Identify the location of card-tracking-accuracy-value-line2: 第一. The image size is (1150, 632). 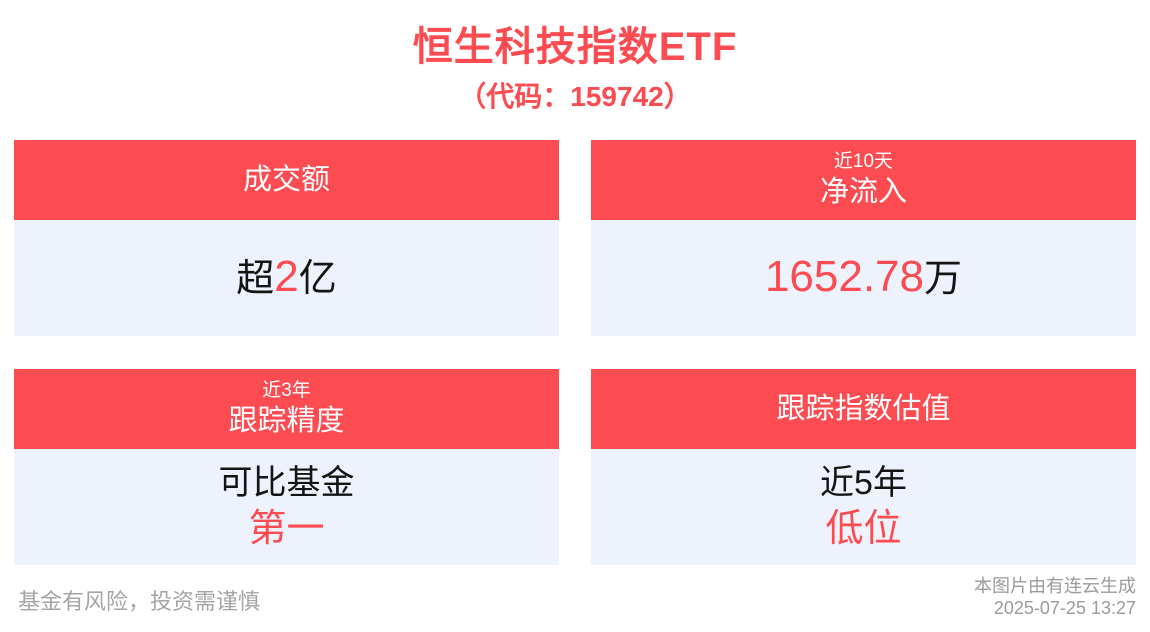
(286, 529).